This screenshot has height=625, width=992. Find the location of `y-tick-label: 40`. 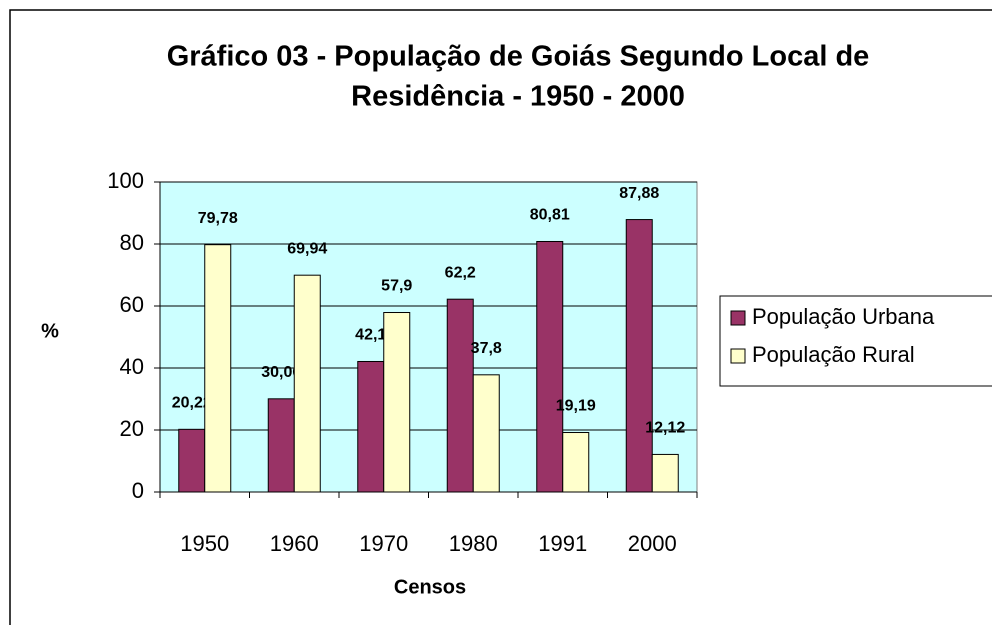

y-tick-label: 40 is located at coordinates (132, 366).